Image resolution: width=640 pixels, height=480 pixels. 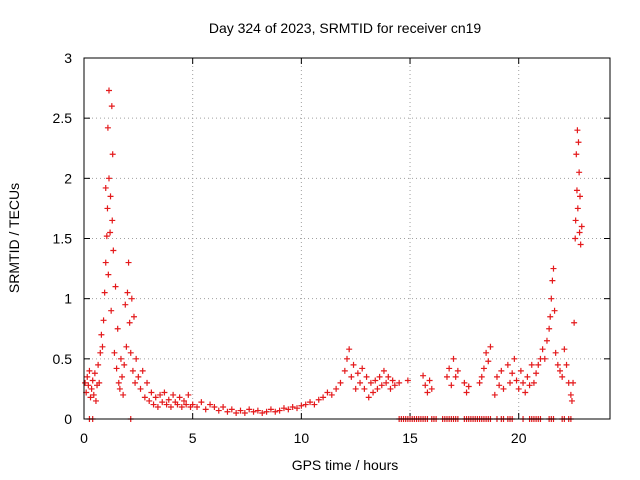 What do you see at coordinates (14, 238) in the screenshot?
I see `y-axis-label: SRMTID / TECUs` at bounding box center [14, 238].